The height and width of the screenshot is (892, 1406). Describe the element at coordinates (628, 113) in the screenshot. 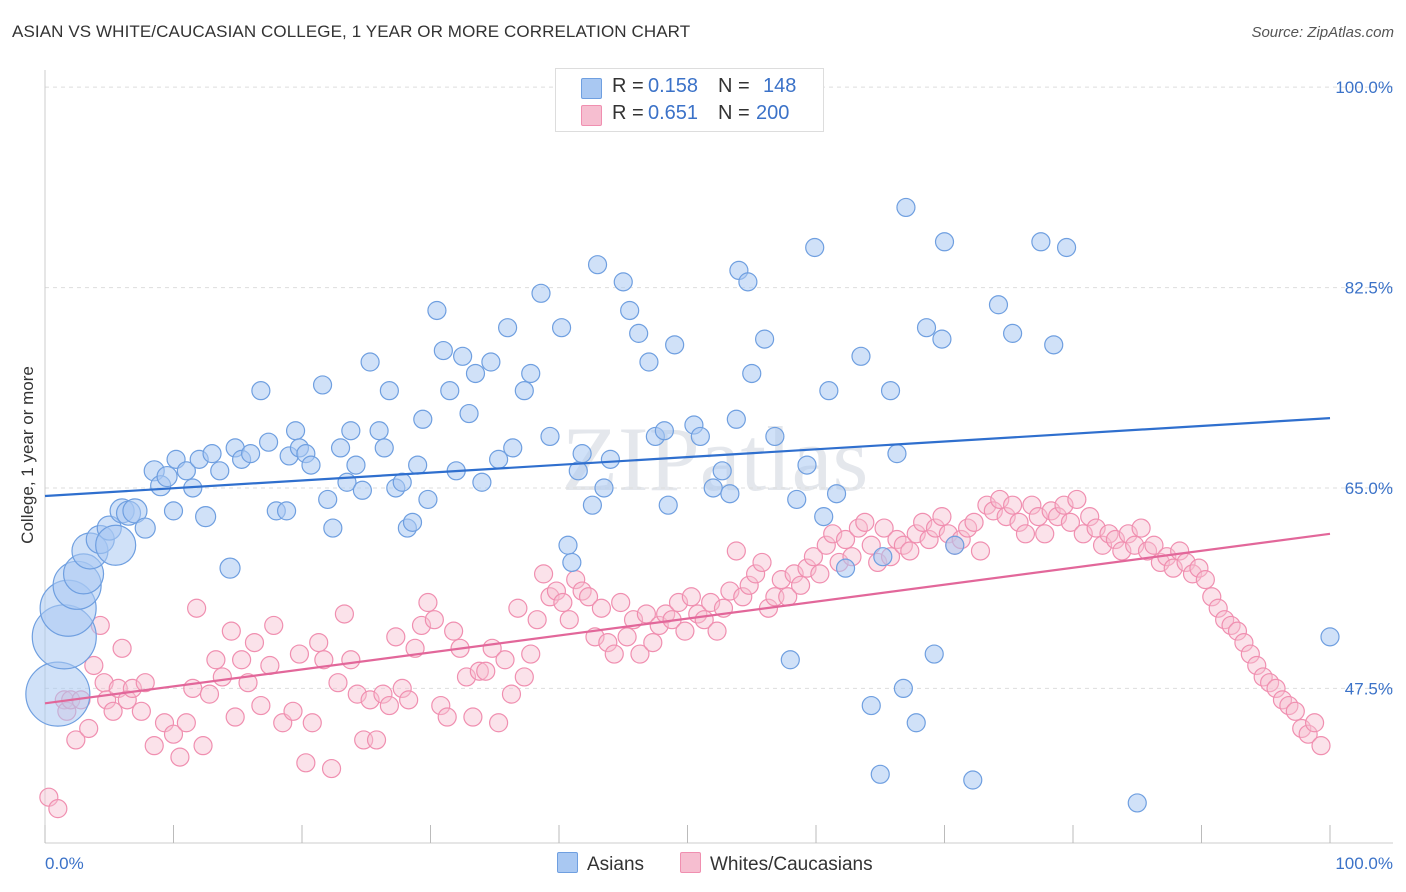

I see `r-label: R =` at that location.